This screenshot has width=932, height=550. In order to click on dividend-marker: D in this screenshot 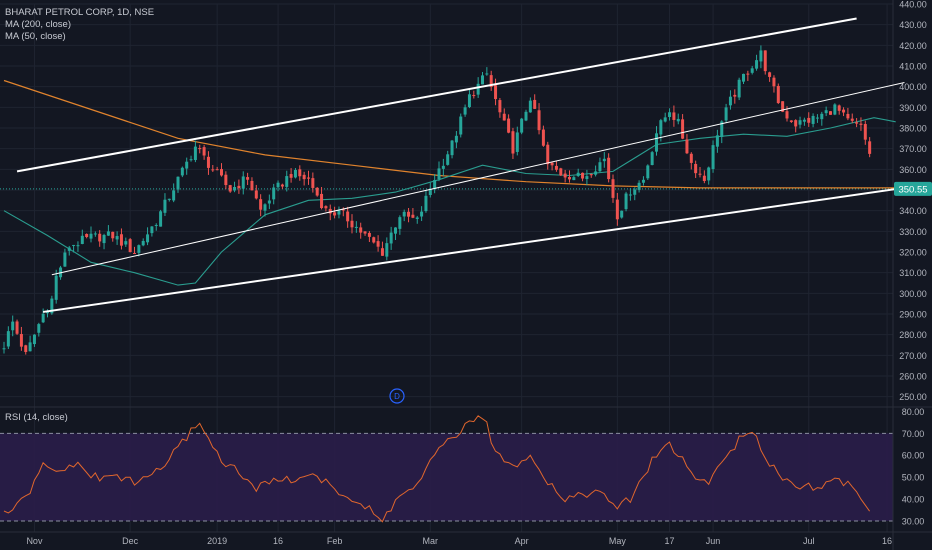, I will do `click(397, 396)`.